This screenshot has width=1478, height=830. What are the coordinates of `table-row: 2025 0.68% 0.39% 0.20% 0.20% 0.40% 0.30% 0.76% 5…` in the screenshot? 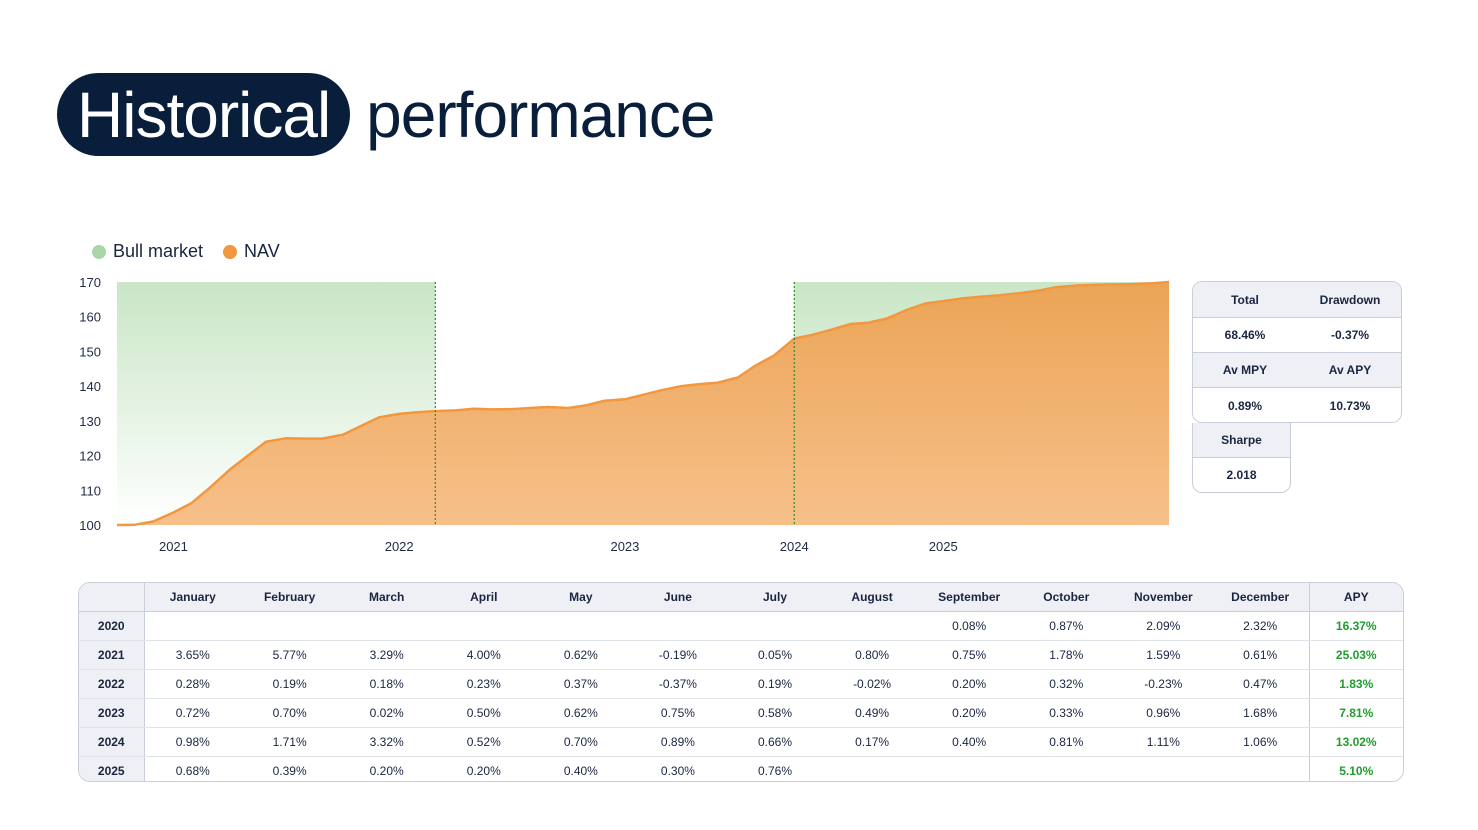 It's located at (741, 769).